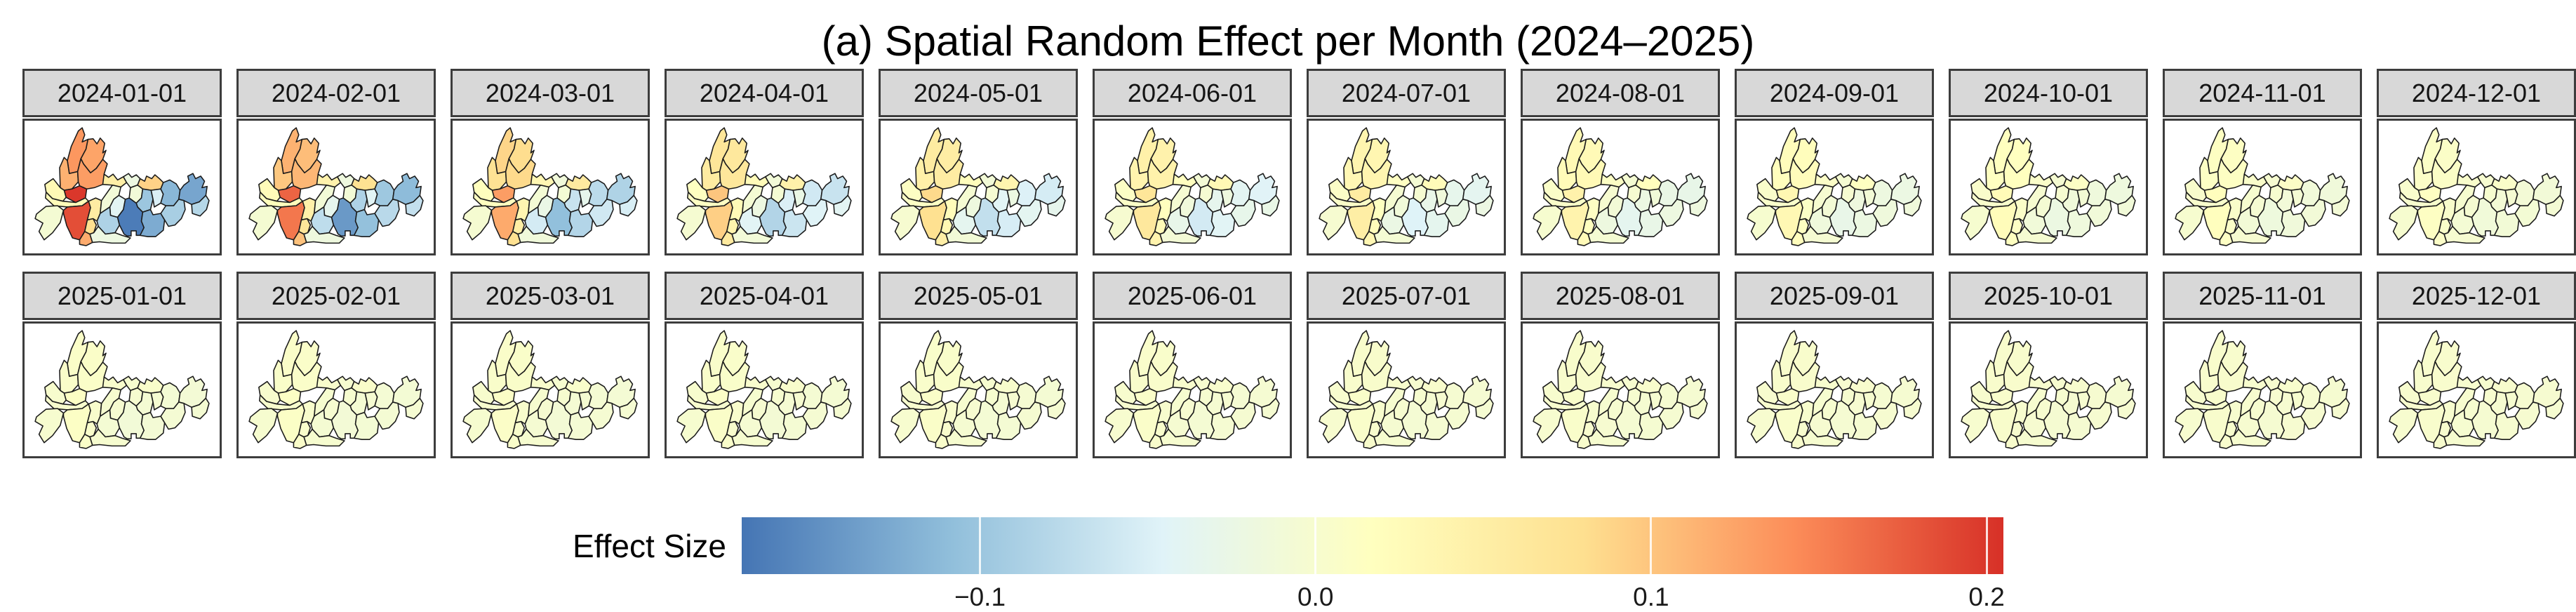 Image resolution: width=2576 pixels, height=612 pixels. I want to click on facet-strip-label: 2025-05-01, so click(978, 296).